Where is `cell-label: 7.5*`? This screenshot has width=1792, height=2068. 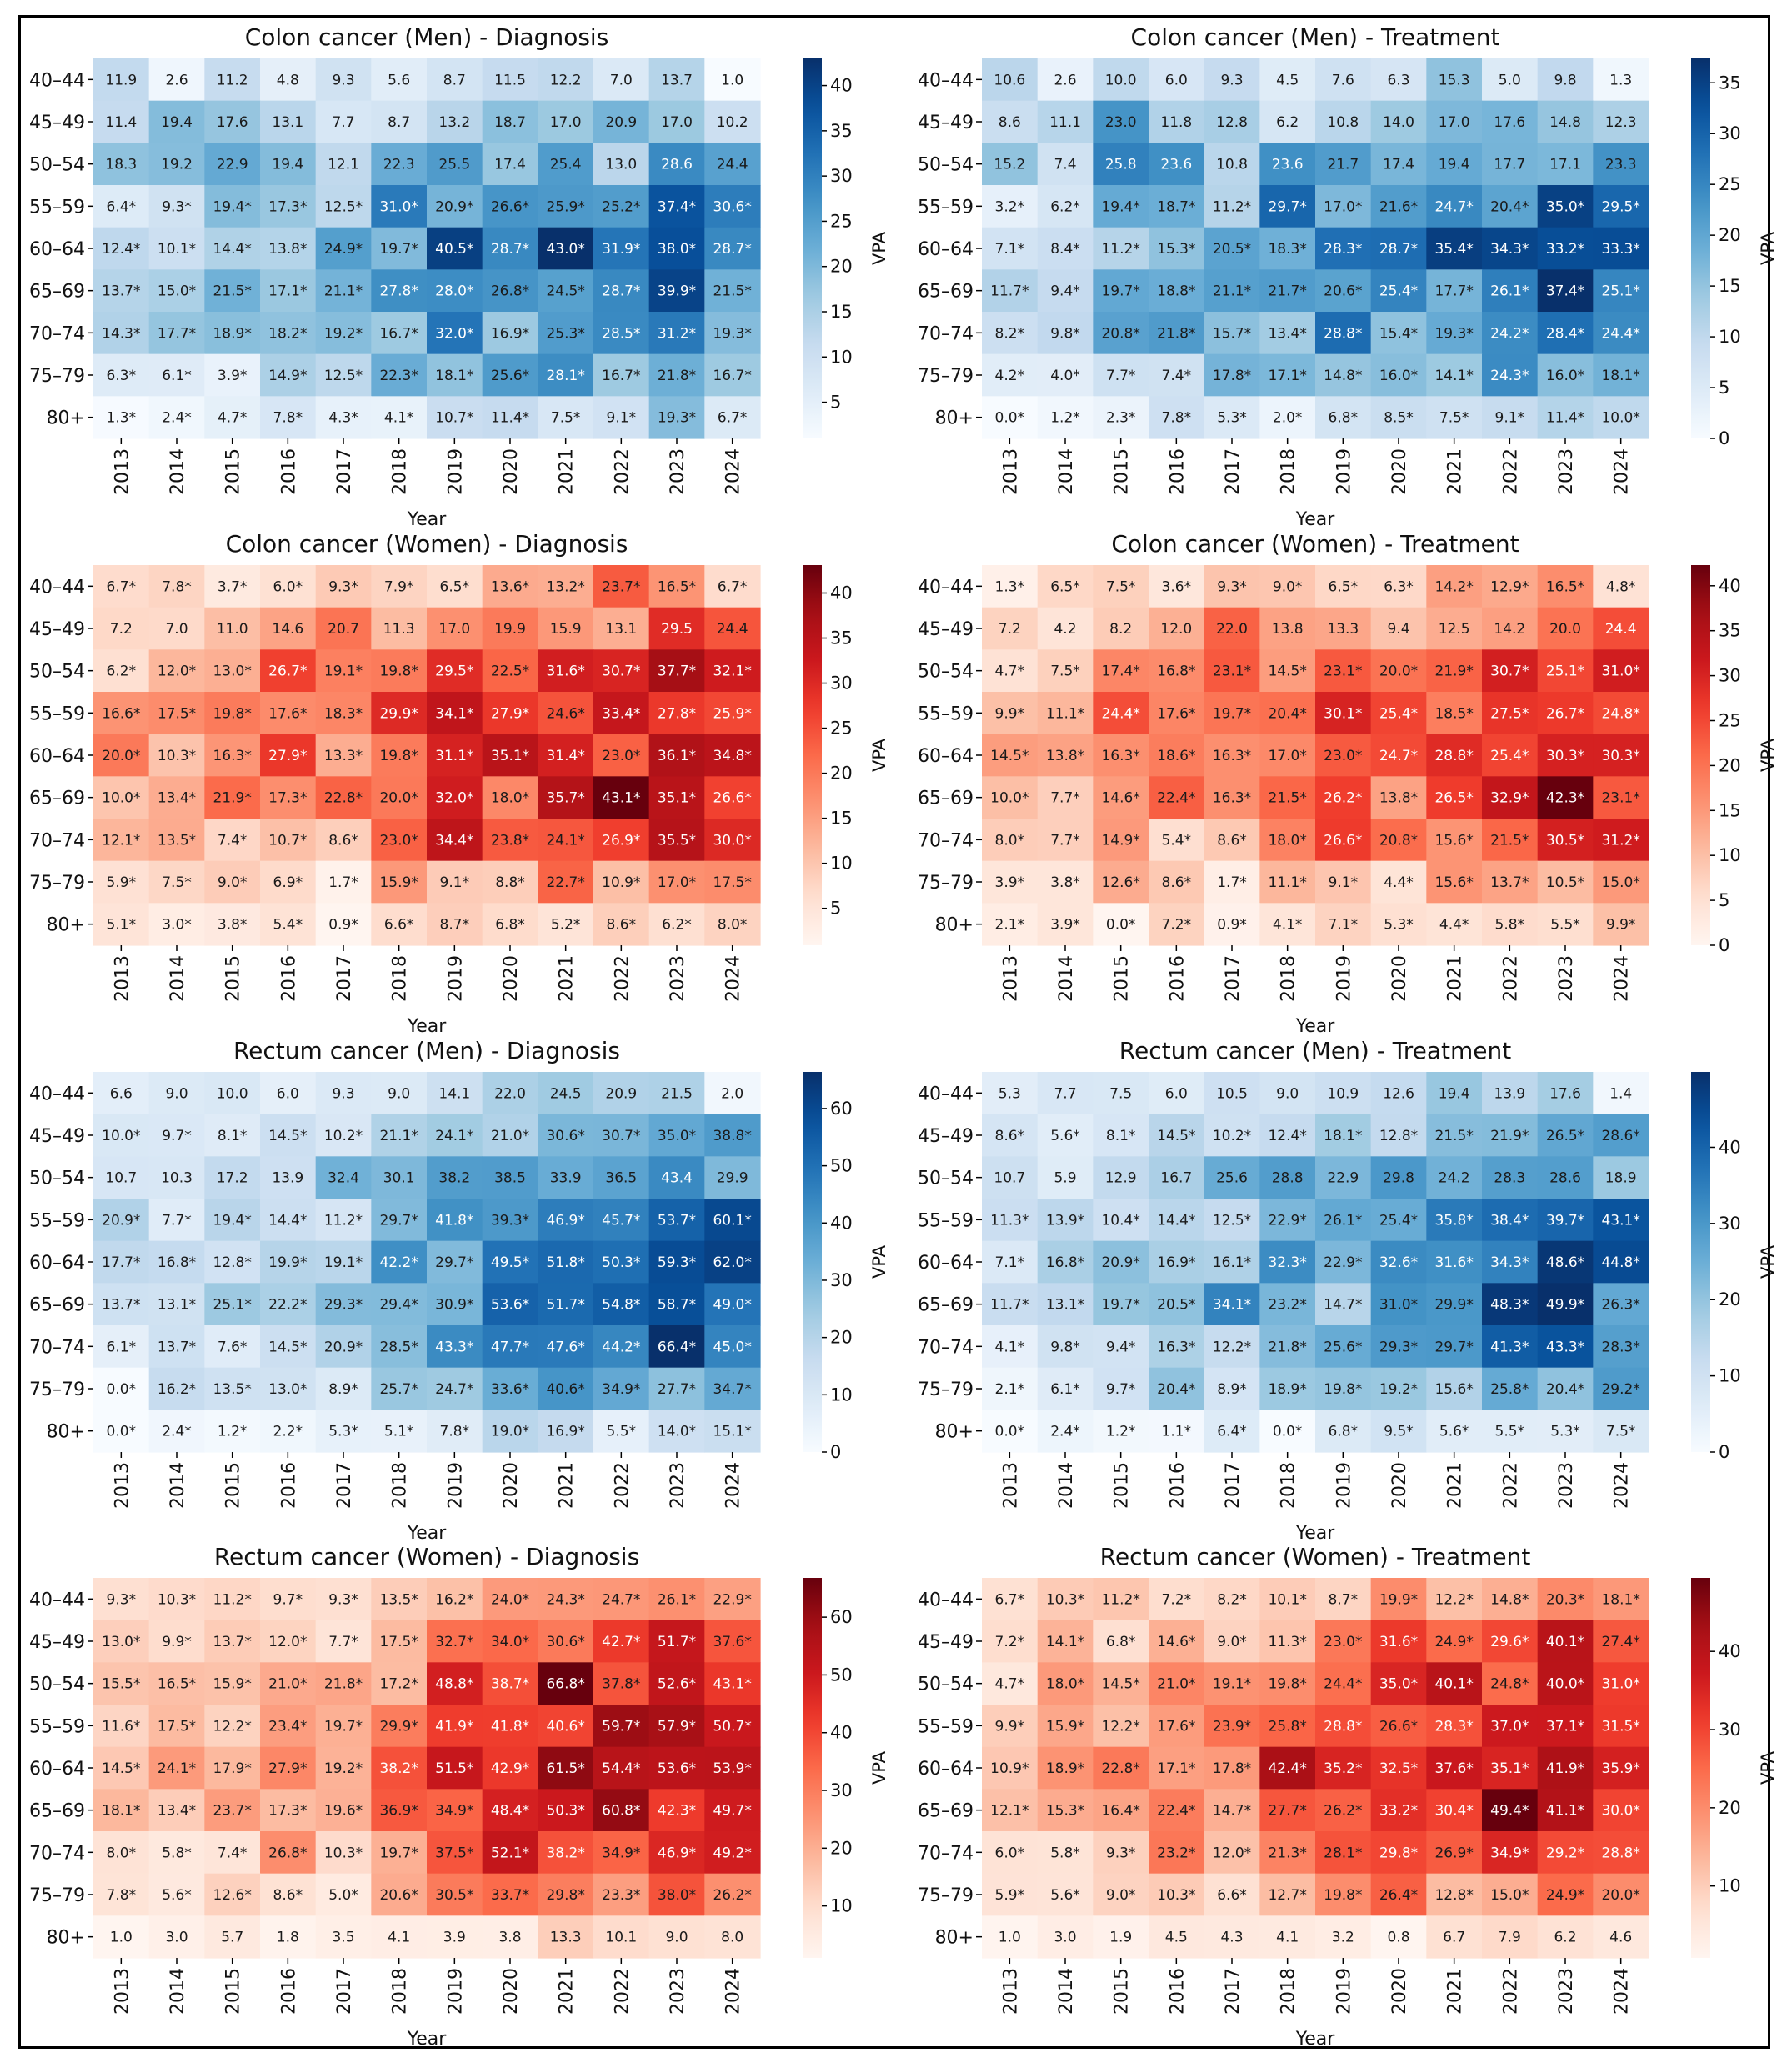
cell-label: 7.5* is located at coordinates (1065, 671).